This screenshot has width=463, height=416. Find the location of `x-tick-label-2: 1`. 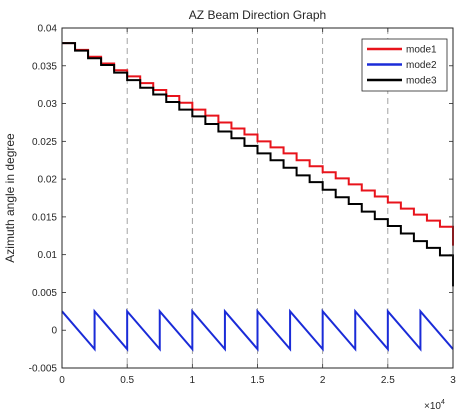

x-tick-label-2: 1 is located at coordinates (193, 380).